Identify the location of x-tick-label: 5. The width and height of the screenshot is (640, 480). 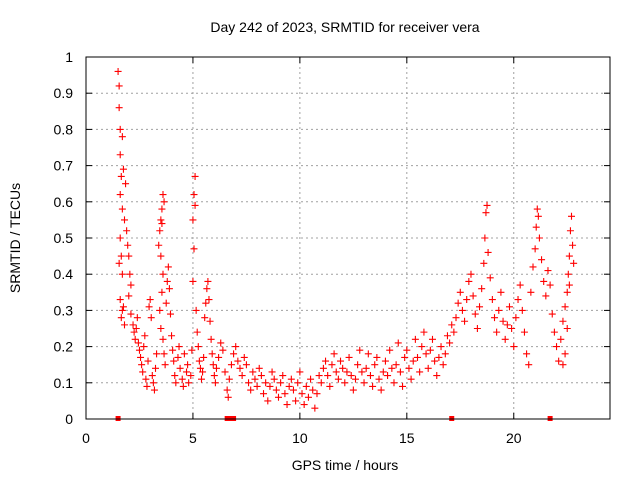
(193, 438).